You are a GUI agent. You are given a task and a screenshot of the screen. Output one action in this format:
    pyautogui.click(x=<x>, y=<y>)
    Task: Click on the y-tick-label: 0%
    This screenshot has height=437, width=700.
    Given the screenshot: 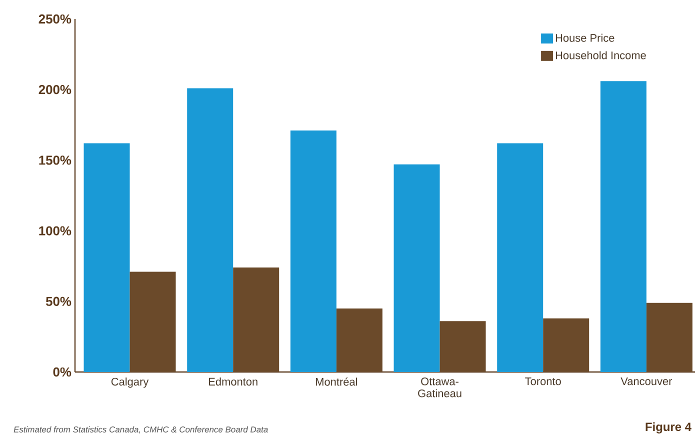 What is the action you would take?
    pyautogui.click(x=62, y=372)
    